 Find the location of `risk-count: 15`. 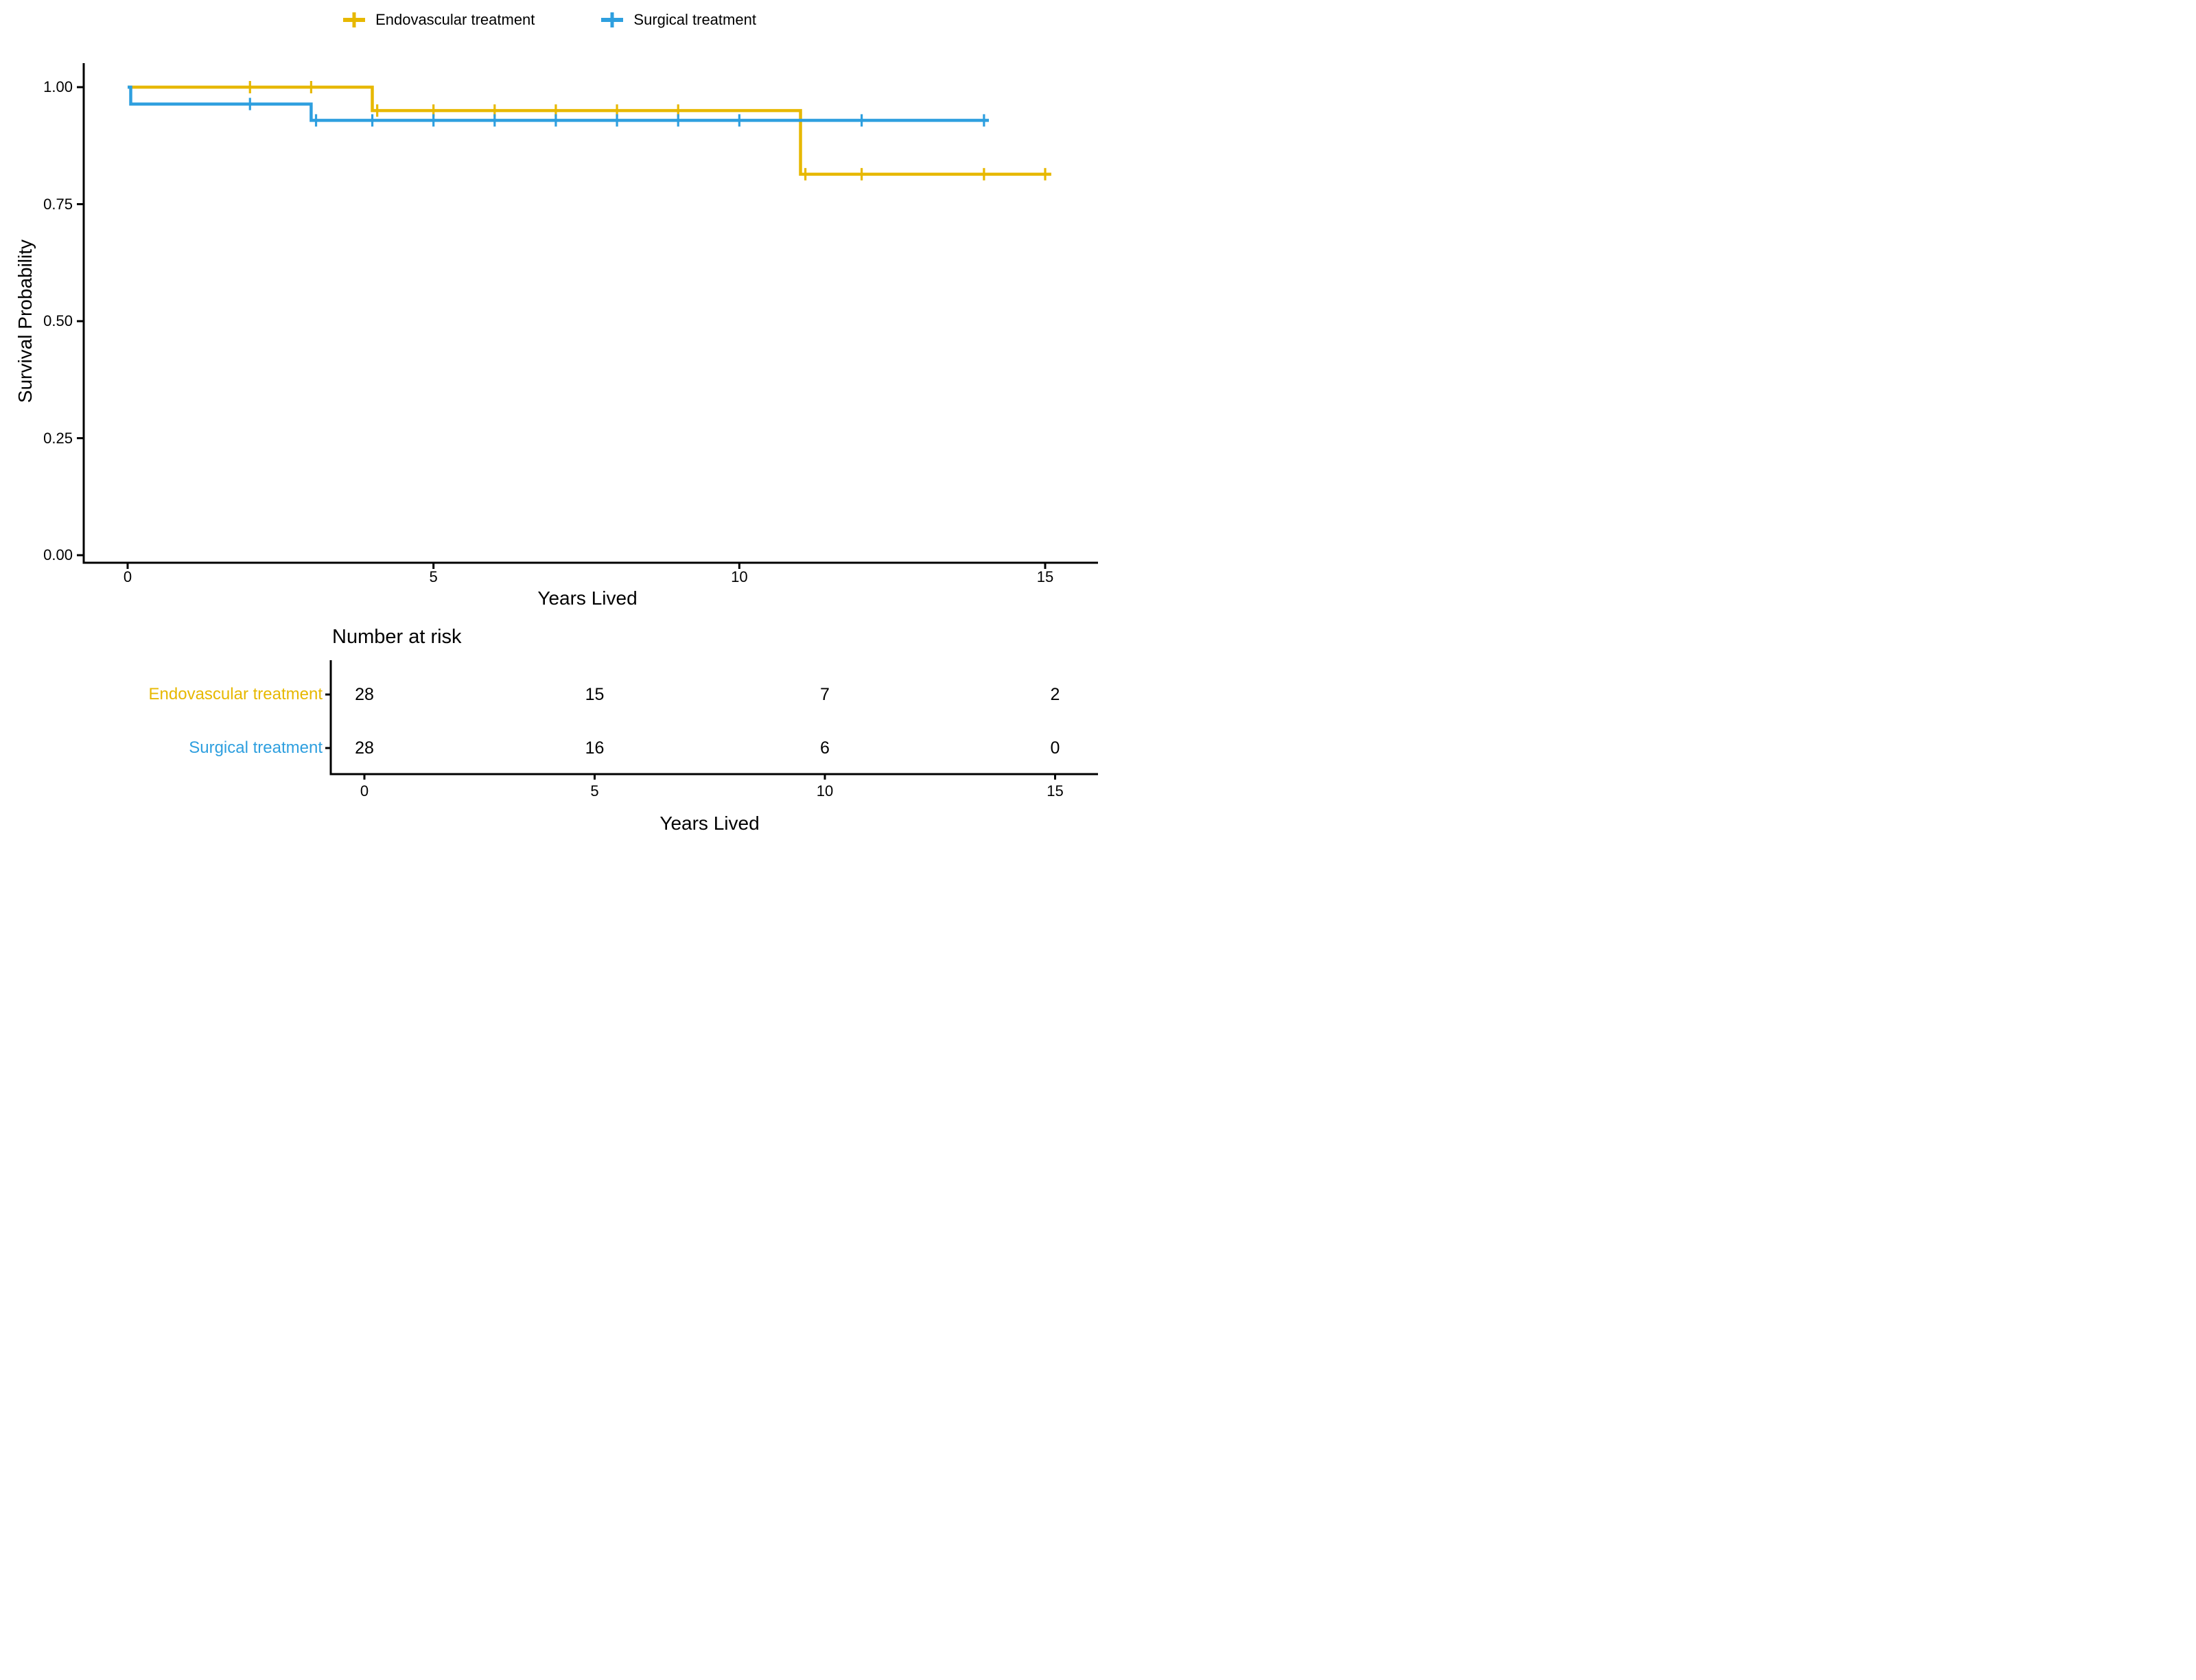

risk-count: 15 is located at coordinates (595, 694).